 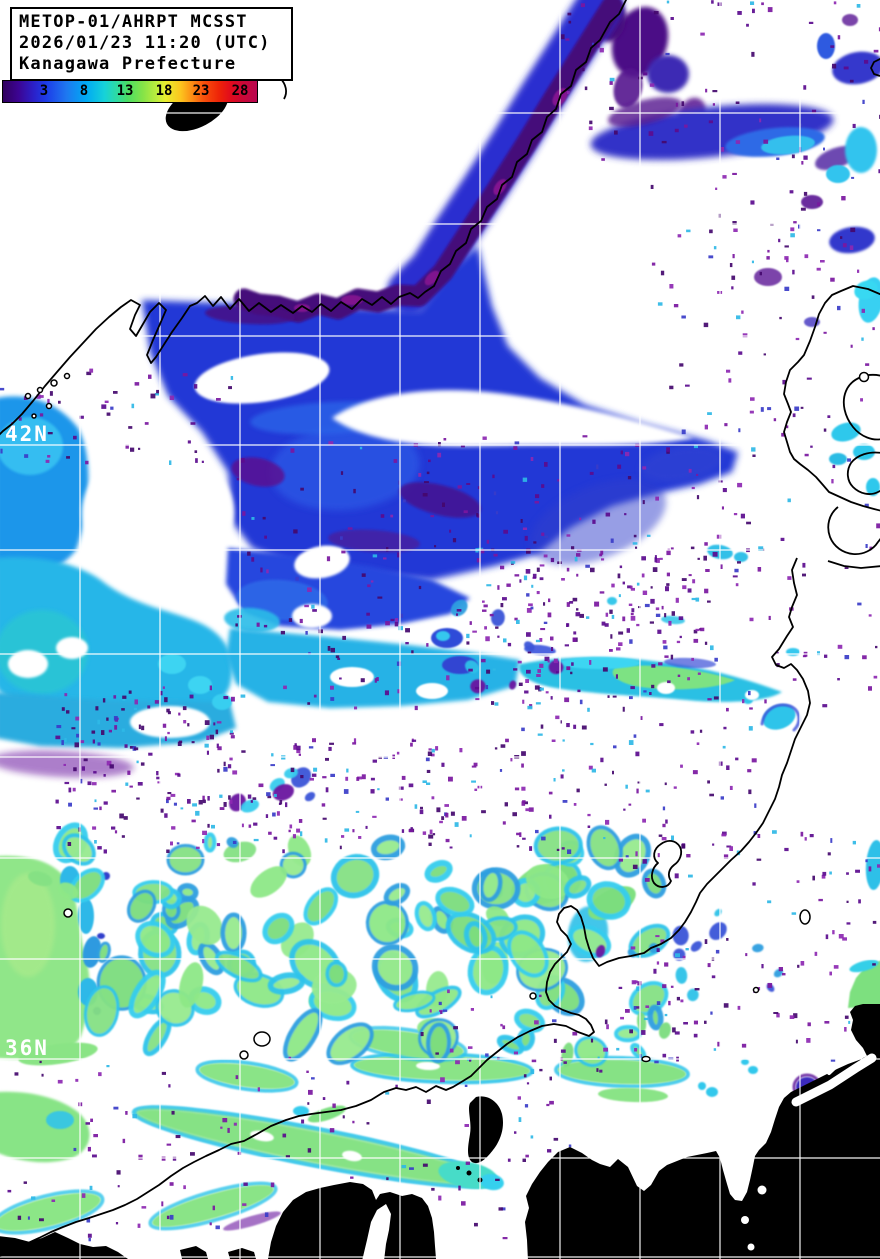 What do you see at coordinates (145, 43) in the screenshot?
I see `title-line-datetime: 2026/01/23 11:20 (UTC)` at bounding box center [145, 43].